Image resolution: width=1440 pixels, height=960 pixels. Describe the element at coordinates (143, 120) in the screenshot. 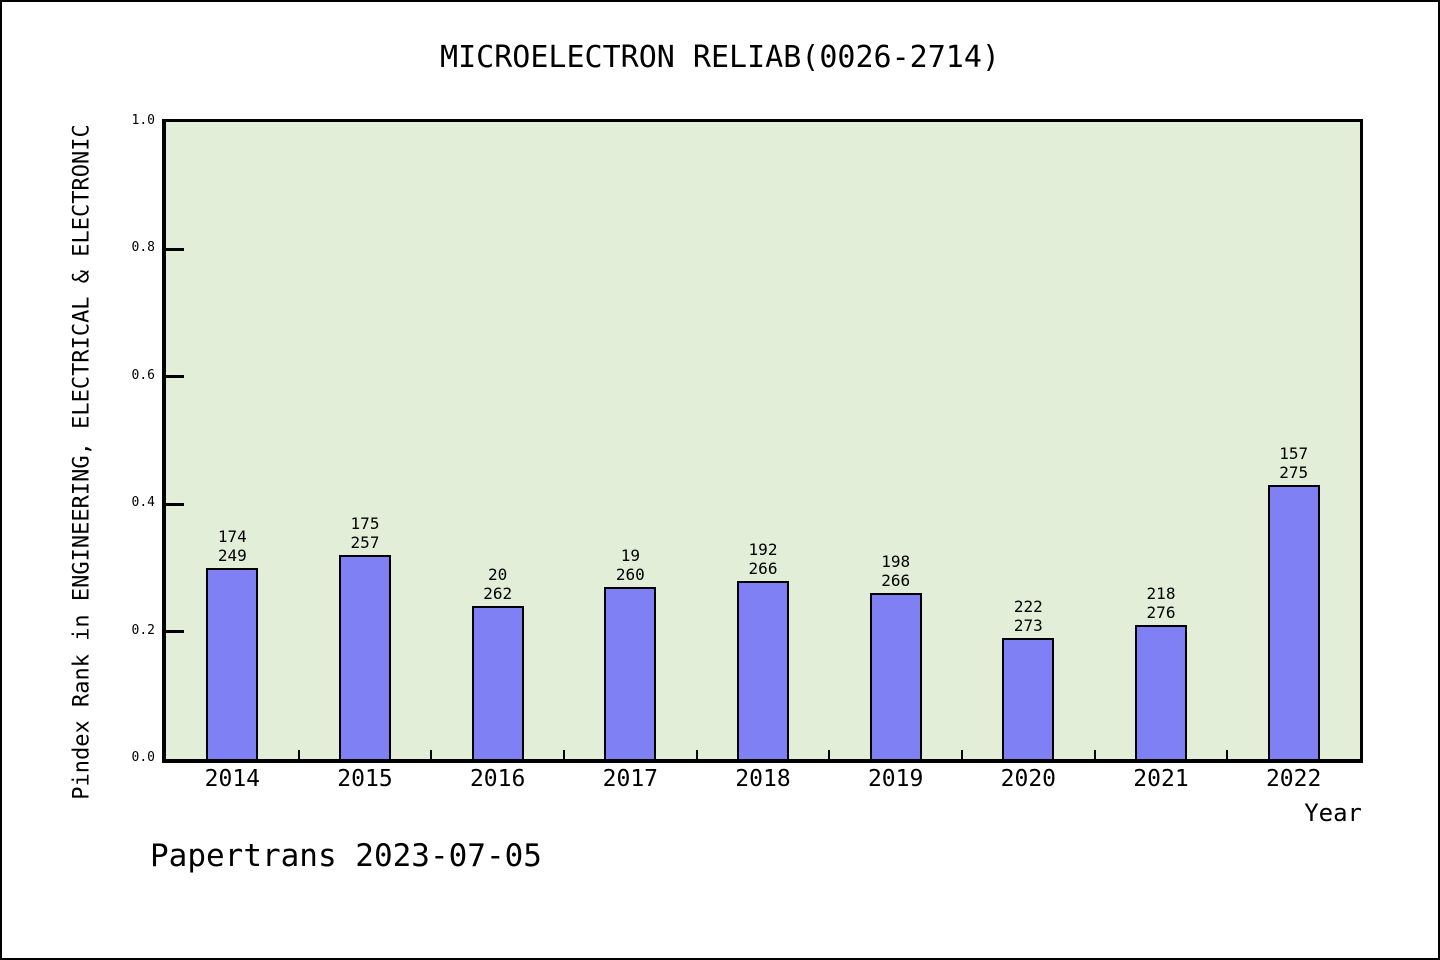

I see `y-tick-label-1.0: 1.0` at that location.